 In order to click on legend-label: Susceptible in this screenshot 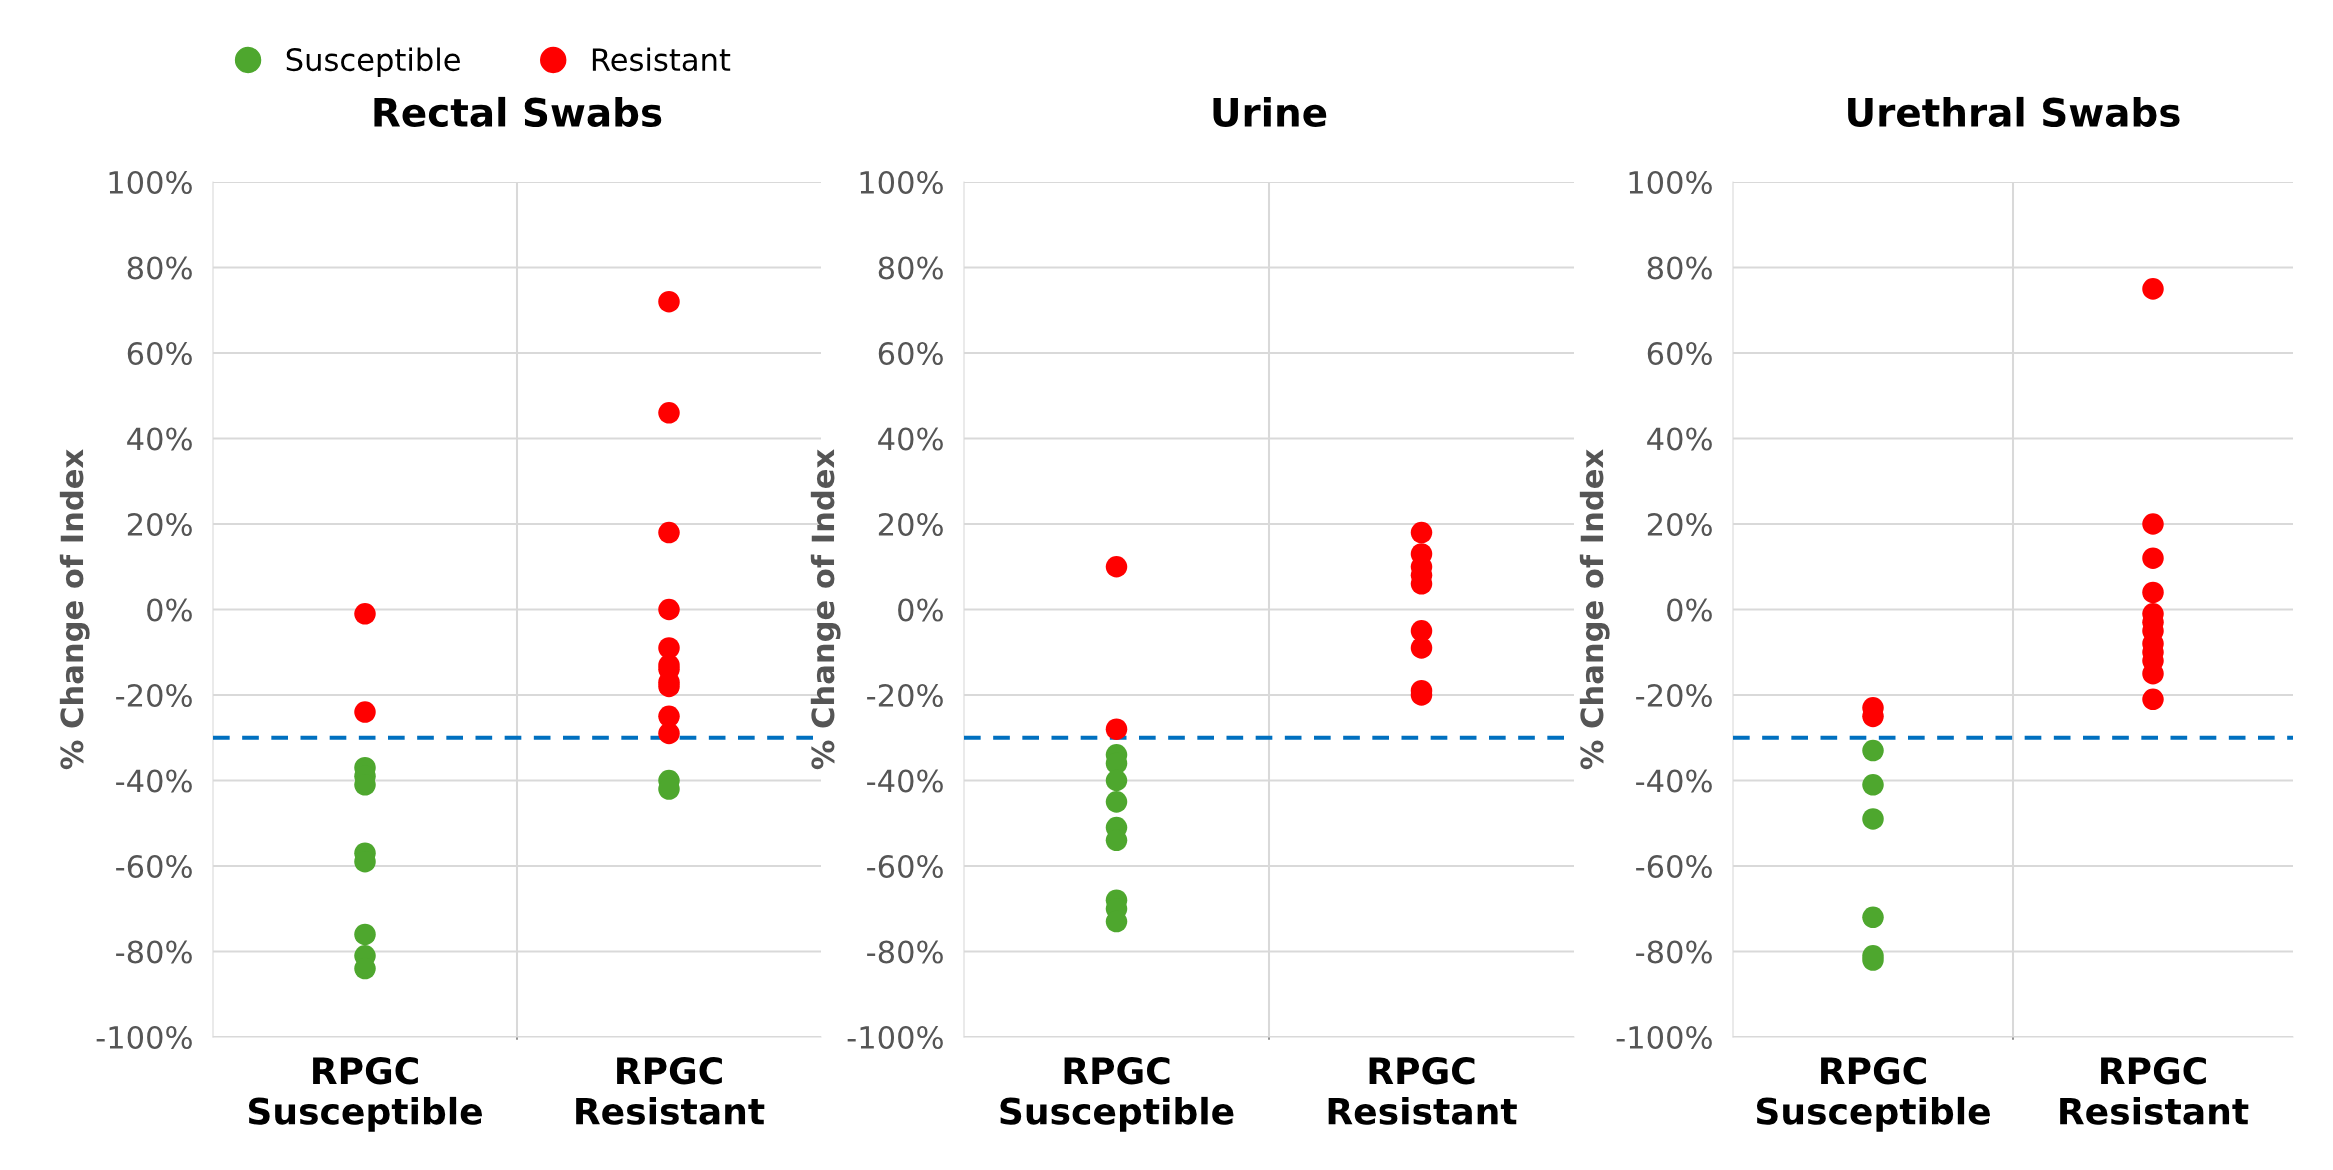, I will do `click(373, 62)`.